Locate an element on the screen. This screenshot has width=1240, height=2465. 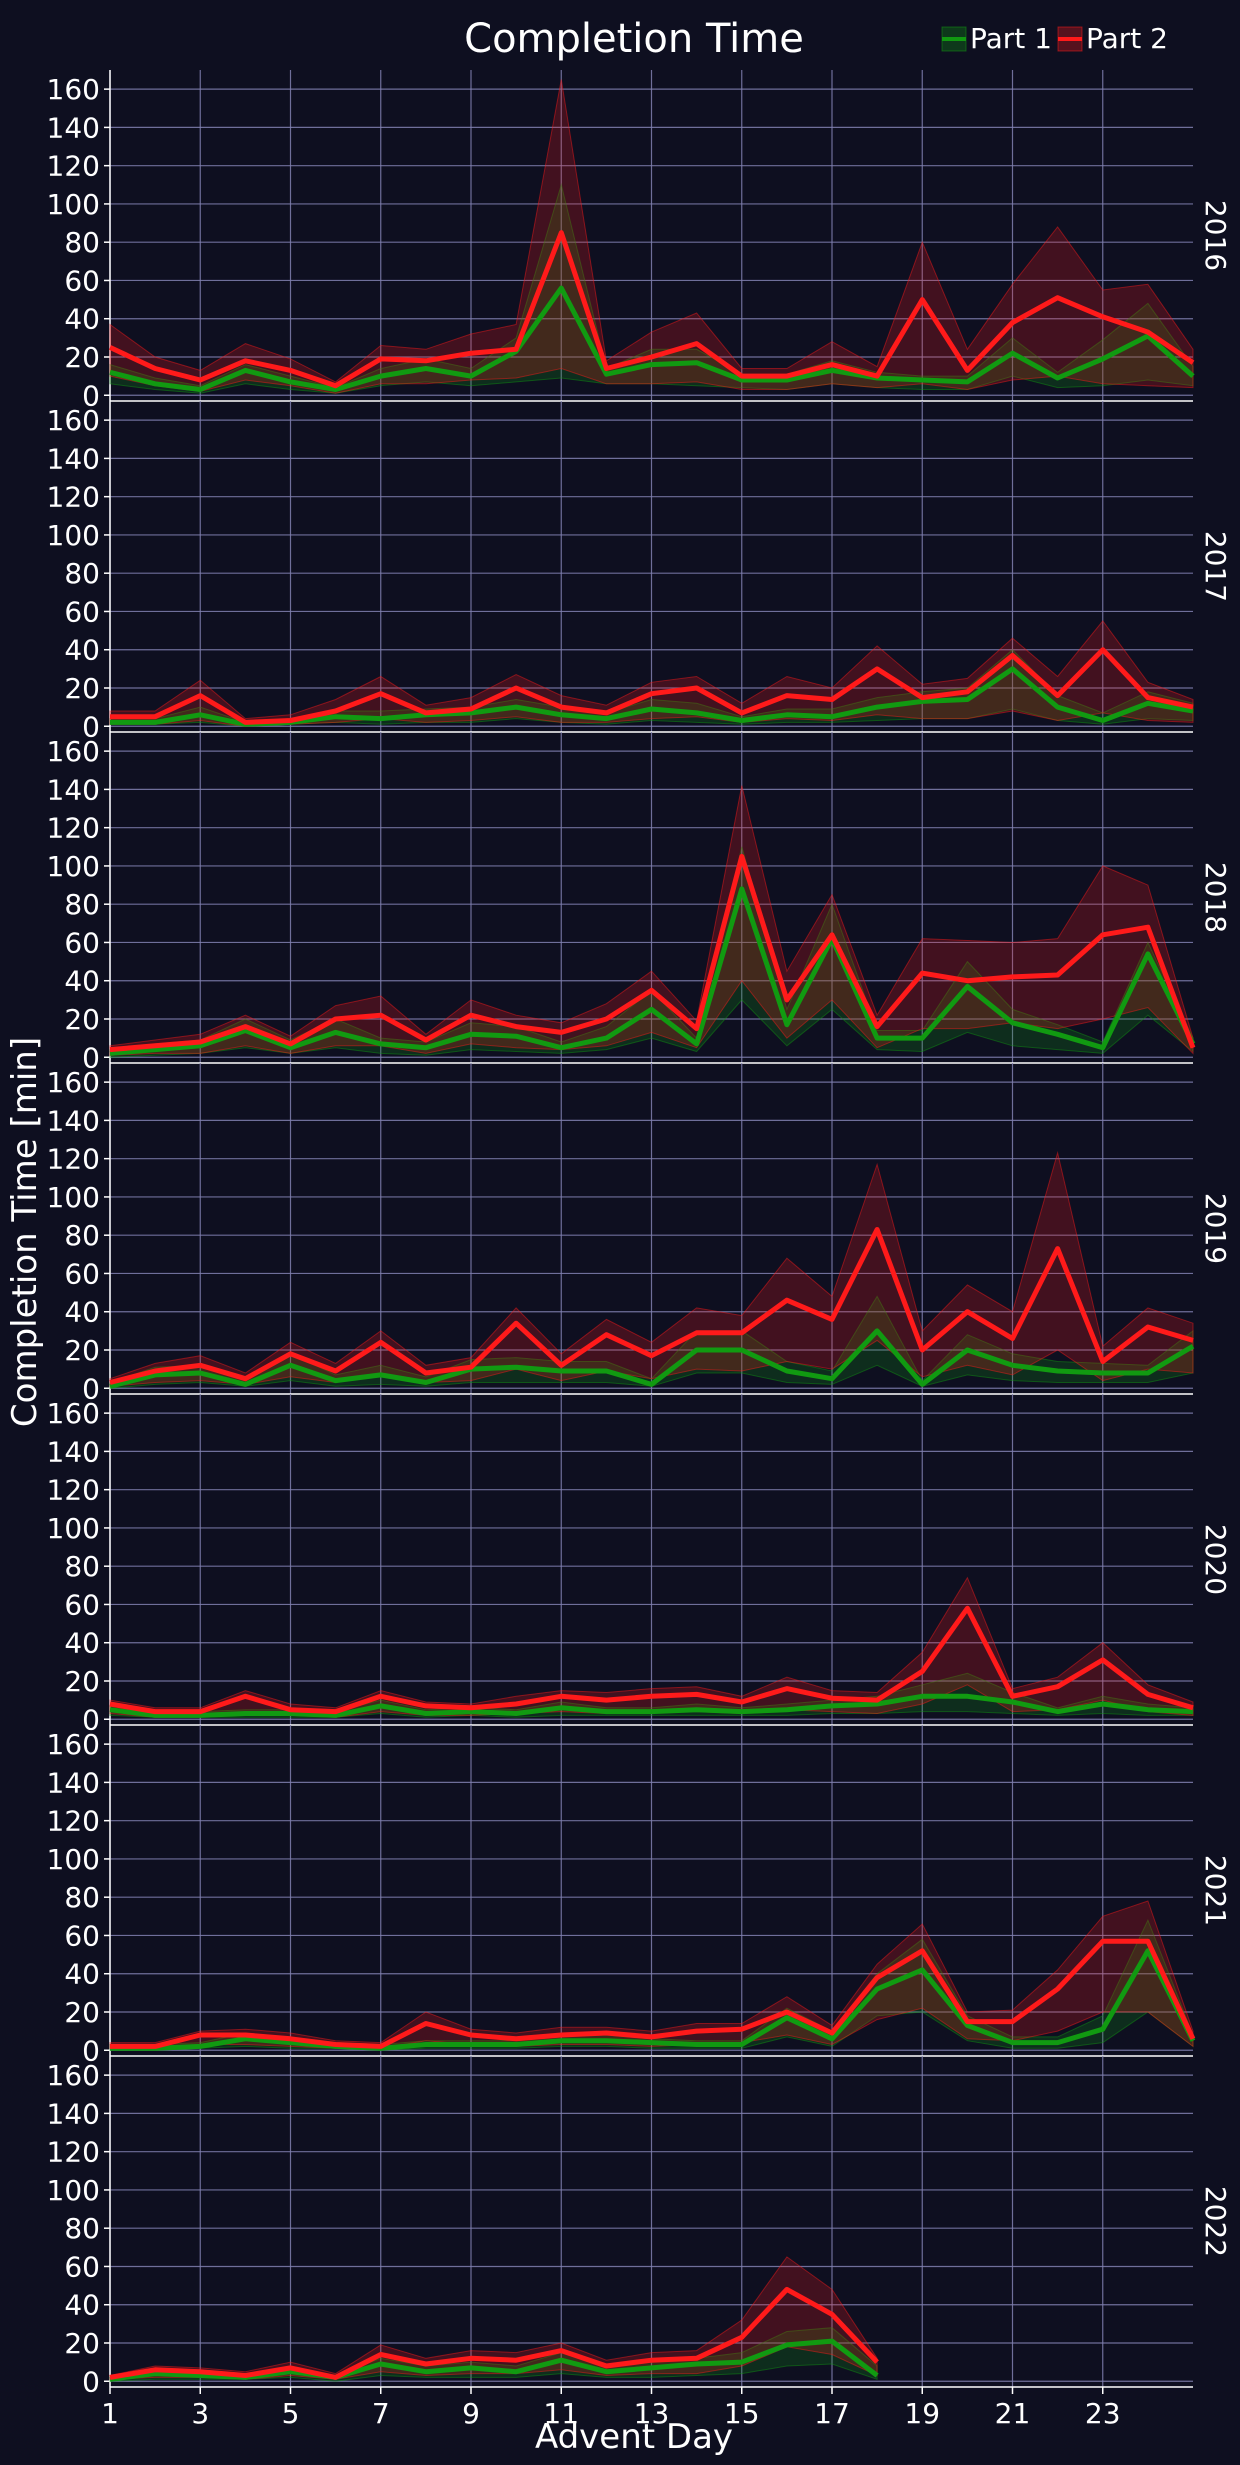
x-tick-label: 15 is located at coordinates (742, 2413).